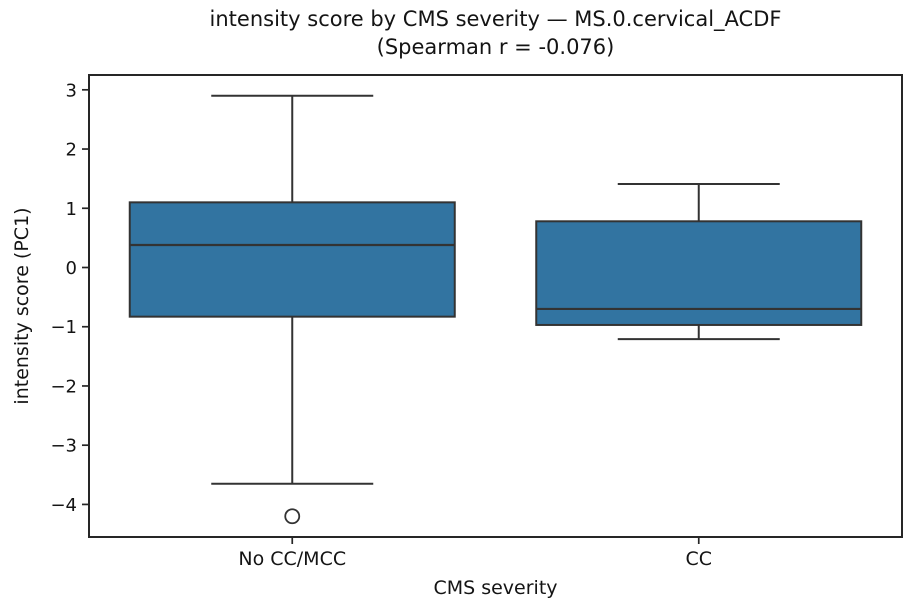 Image resolution: width=917 pixels, height=615 pixels. What do you see at coordinates (292, 559) in the screenshot?
I see `x-tick-label-no-cc-mcc: No CC/MCC` at bounding box center [292, 559].